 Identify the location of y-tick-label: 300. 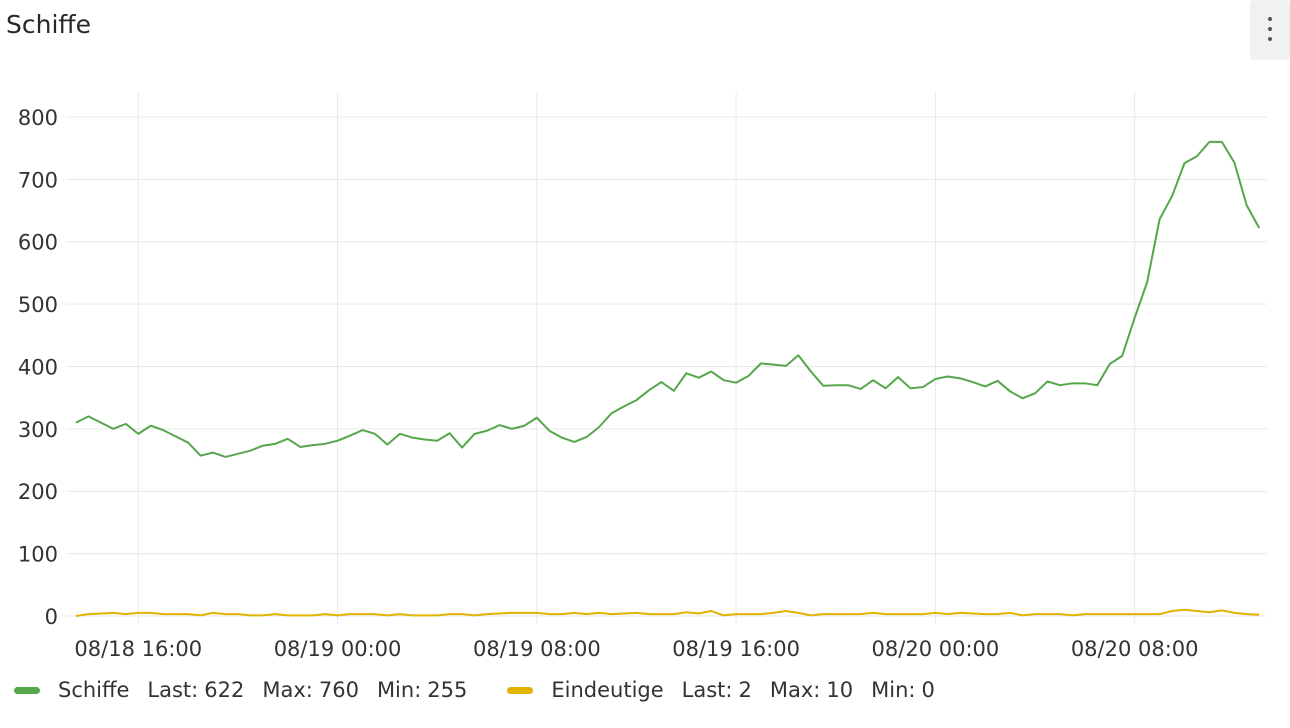
(38, 430).